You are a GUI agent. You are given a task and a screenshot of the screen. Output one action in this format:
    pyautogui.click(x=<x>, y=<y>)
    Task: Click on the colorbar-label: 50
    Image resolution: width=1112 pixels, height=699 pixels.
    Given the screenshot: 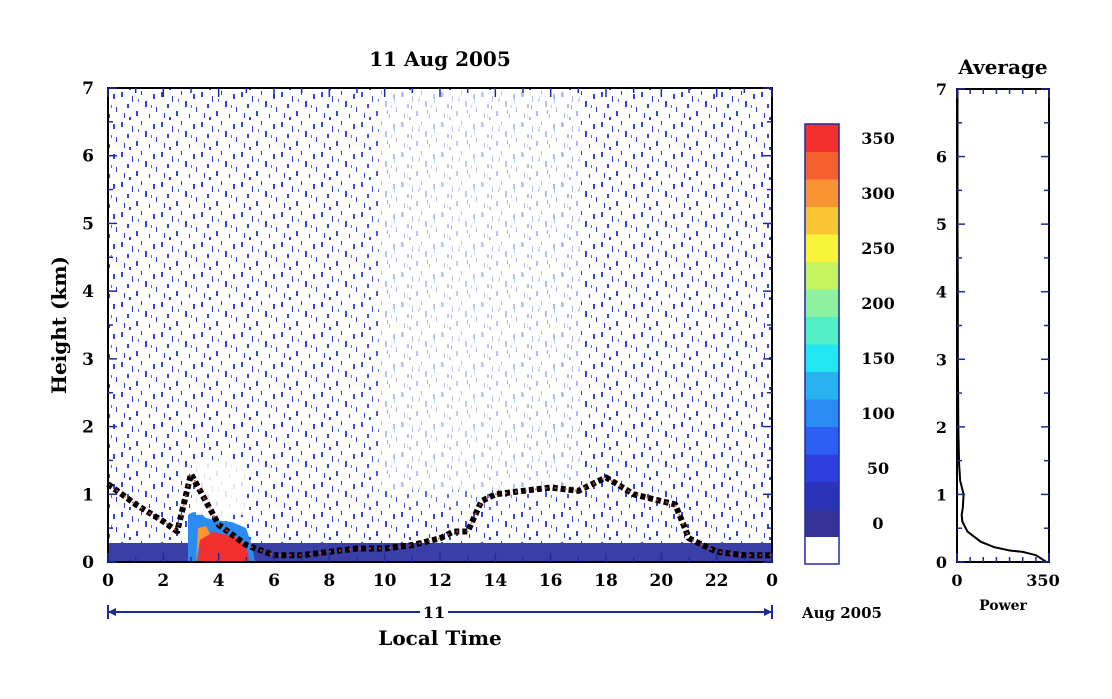 What is the action you would take?
    pyautogui.click(x=878, y=468)
    